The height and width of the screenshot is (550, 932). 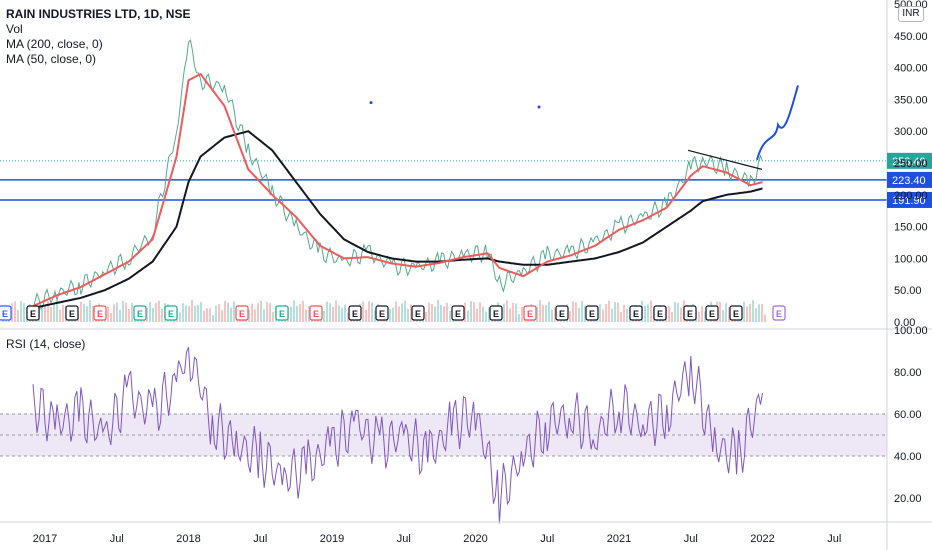 I want to click on price-axis-tick: 150.00, so click(x=911, y=228).